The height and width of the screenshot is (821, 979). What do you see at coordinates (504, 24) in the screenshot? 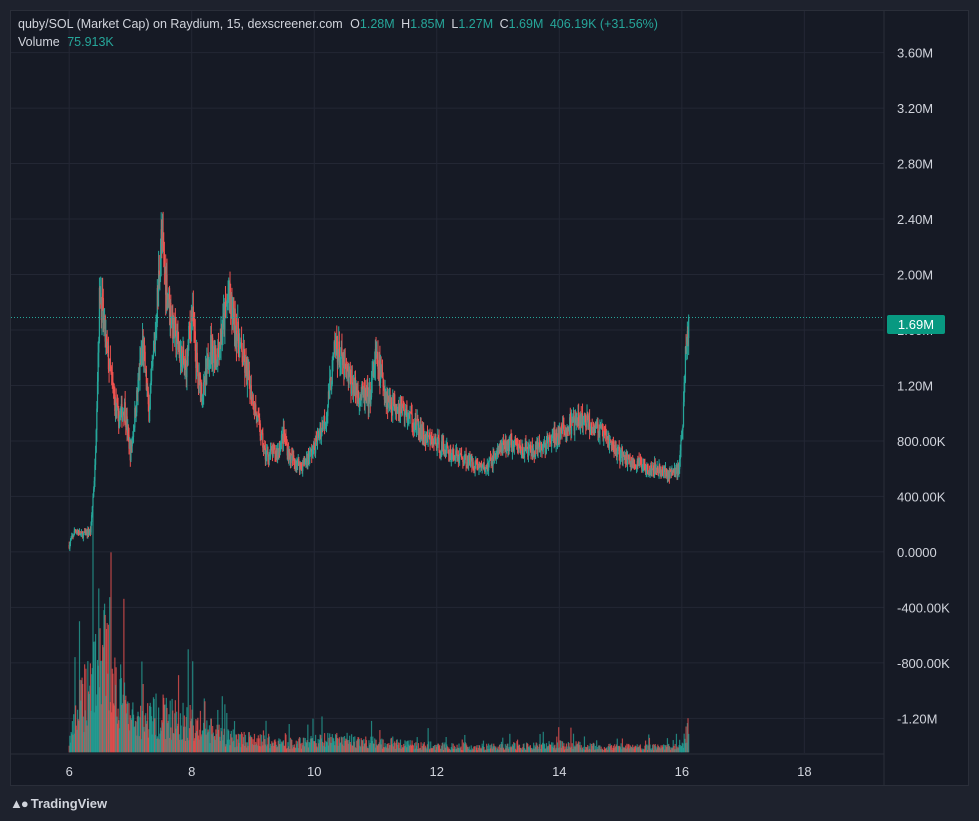
I see `close-label: C` at bounding box center [504, 24].